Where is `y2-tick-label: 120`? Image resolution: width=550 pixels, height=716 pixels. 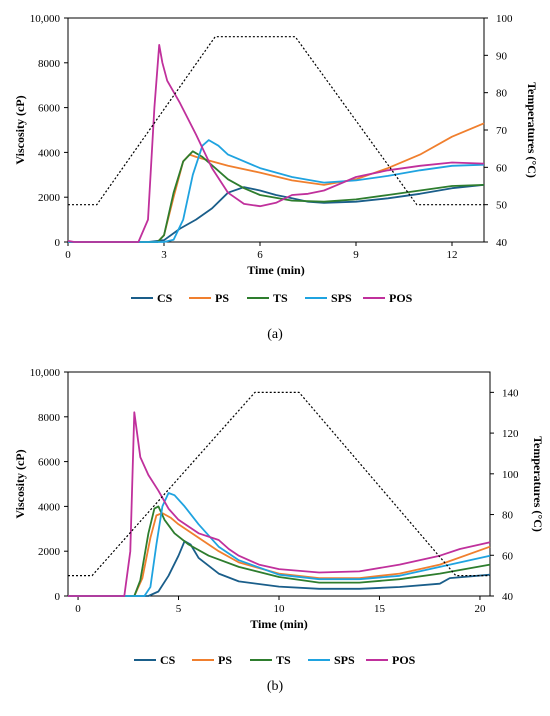 y2-tick-label: 120 is located at coordinates (510, 434).